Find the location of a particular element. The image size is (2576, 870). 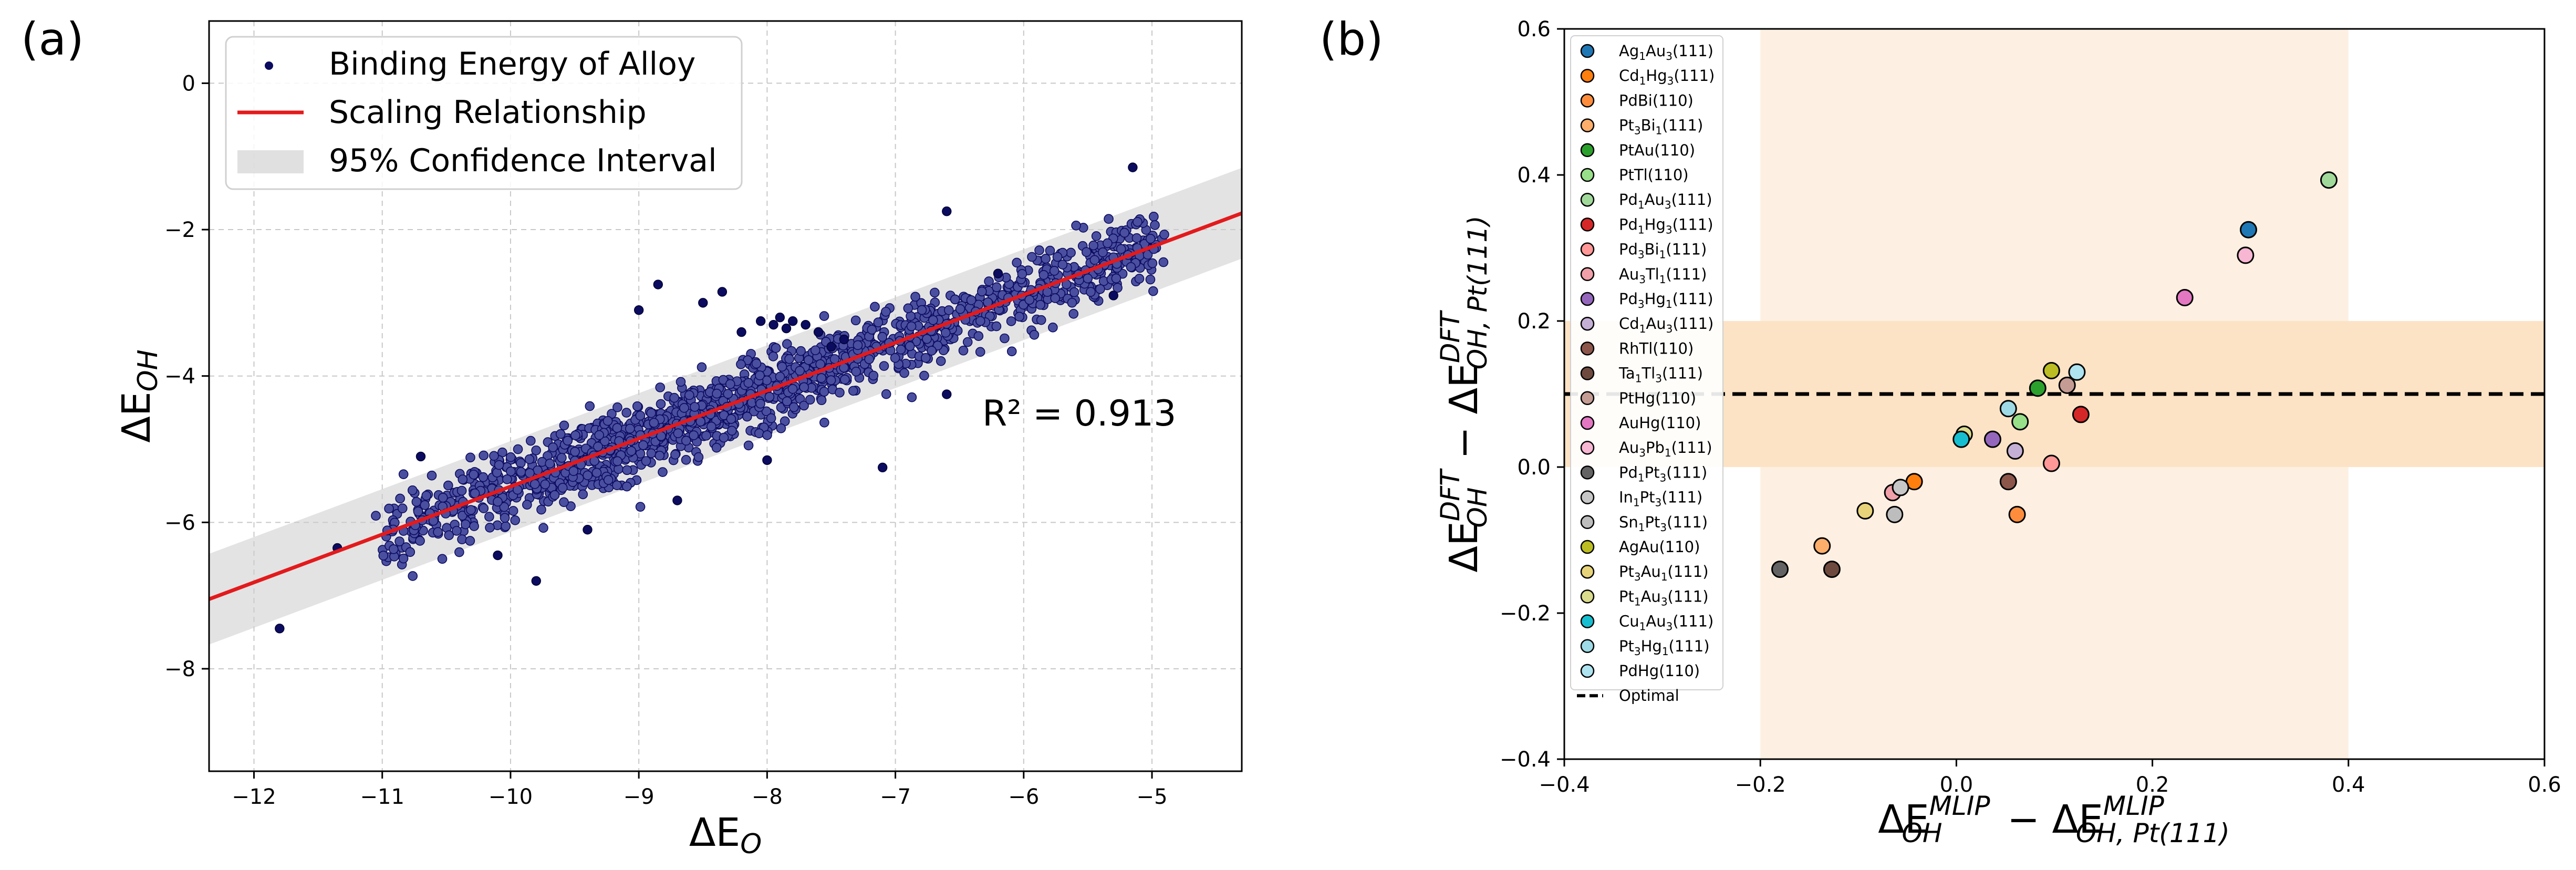

legend-label: Cd1Au3(111) is located at coordinates (1666, 325).